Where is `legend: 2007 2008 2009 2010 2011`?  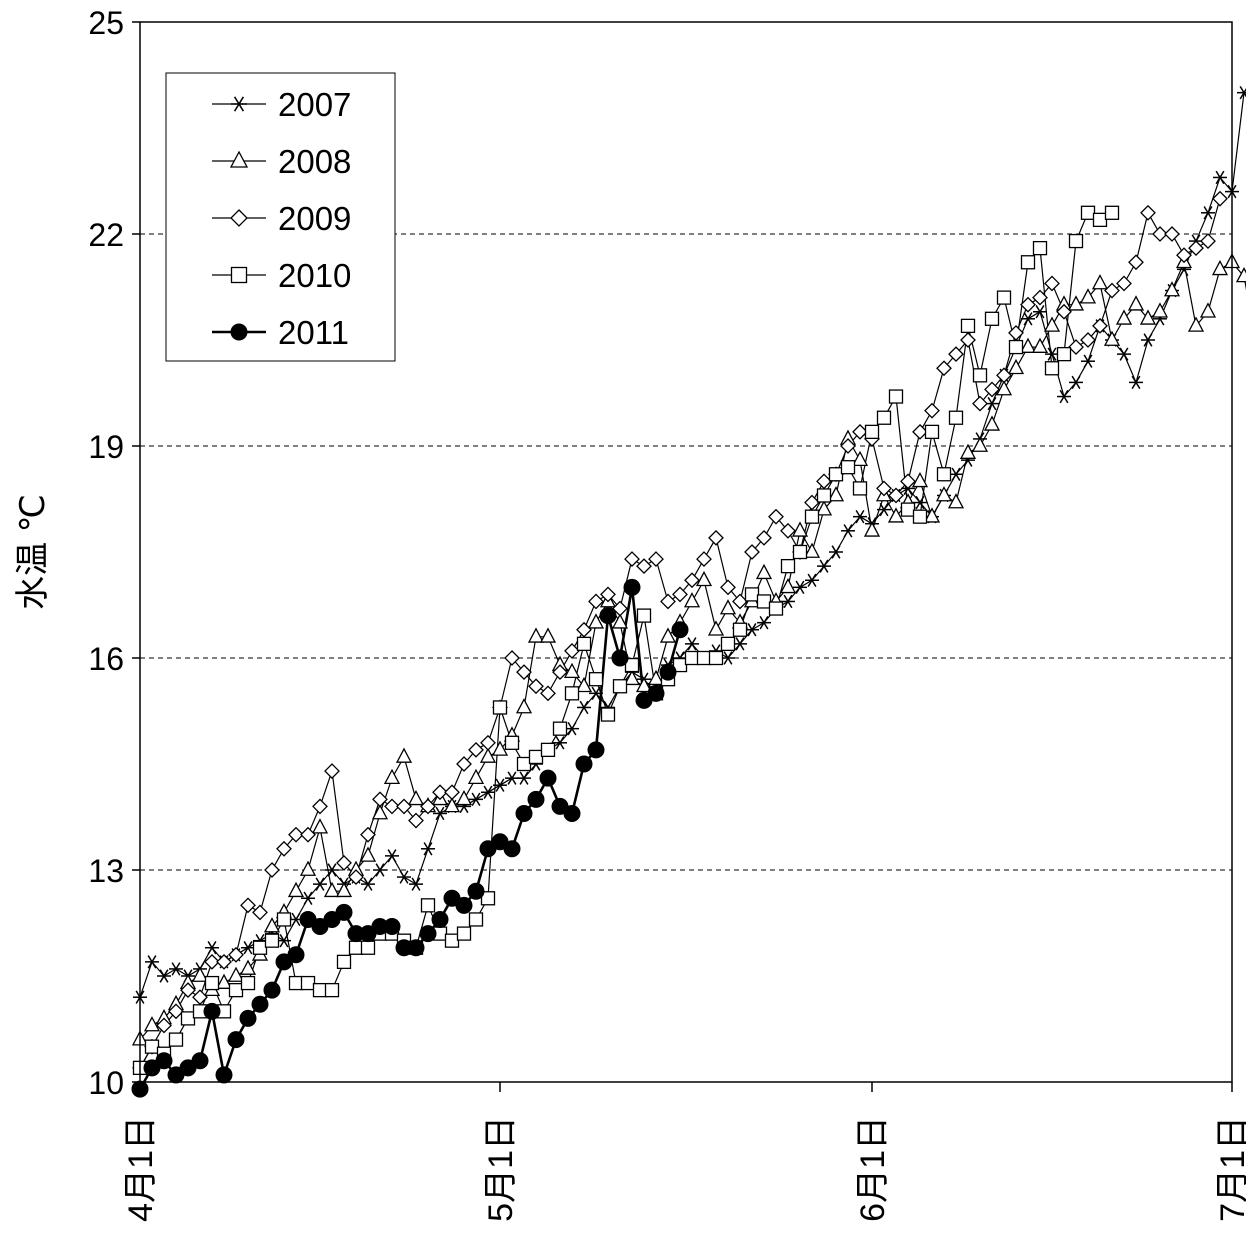
legend: 2007 2008 2009 2010 2011 is located at coordinates (280, 217).